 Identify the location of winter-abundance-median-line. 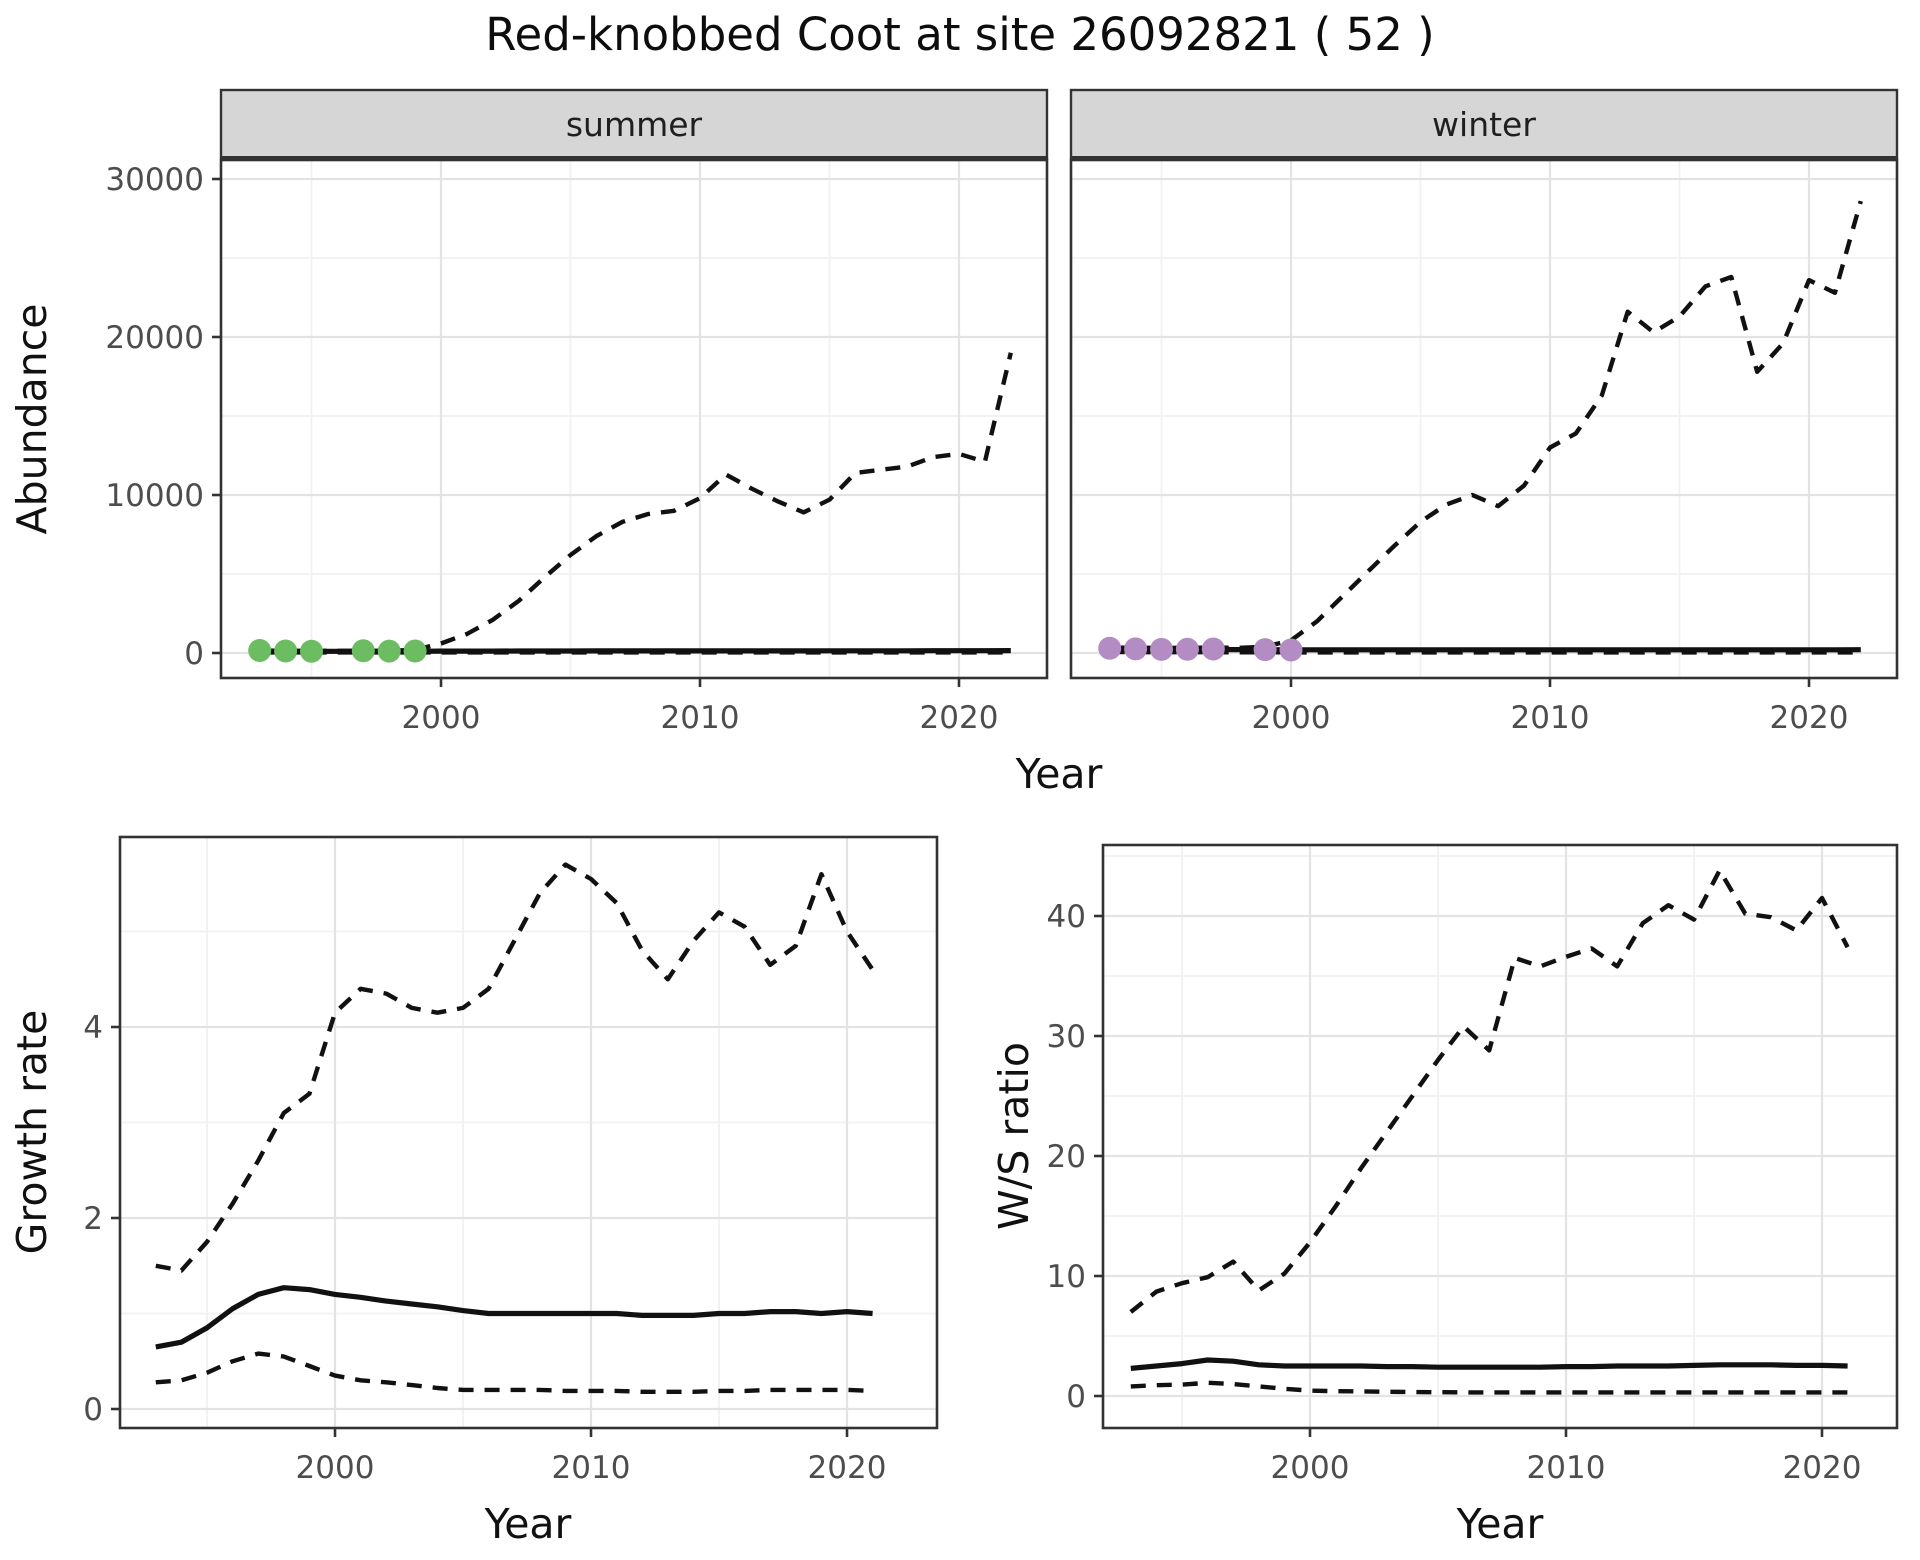
(1485, 649).